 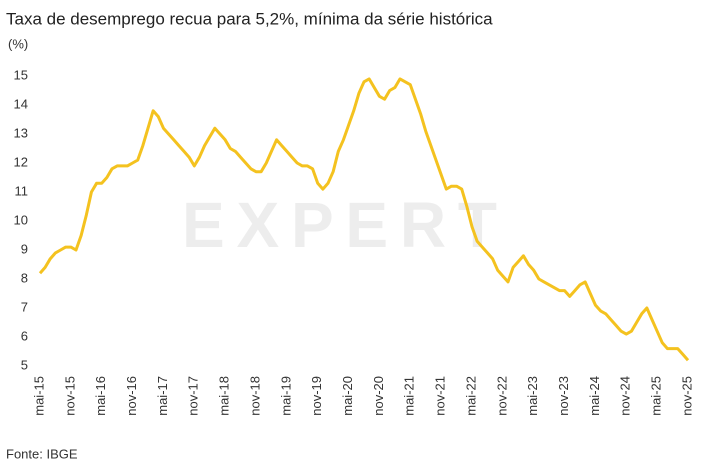 I want to click on x-tick-label: nov-18, so click(x=254, y=396).